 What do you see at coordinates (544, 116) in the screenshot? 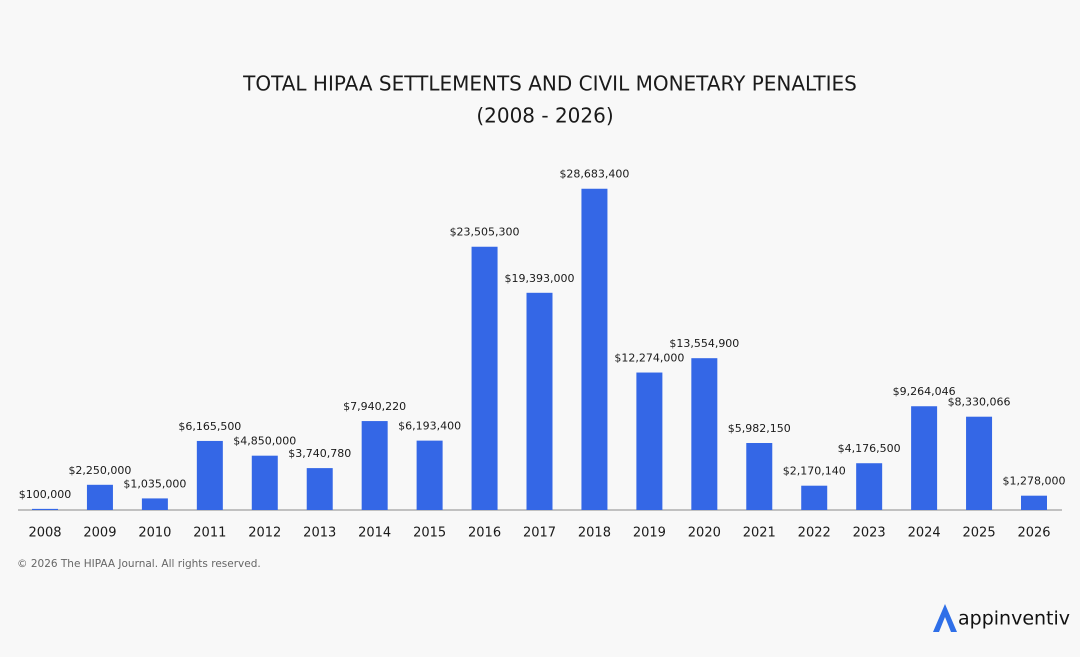
I see `chart-subtitle: (2008 - 2026)` at bounding box center [544, 116].